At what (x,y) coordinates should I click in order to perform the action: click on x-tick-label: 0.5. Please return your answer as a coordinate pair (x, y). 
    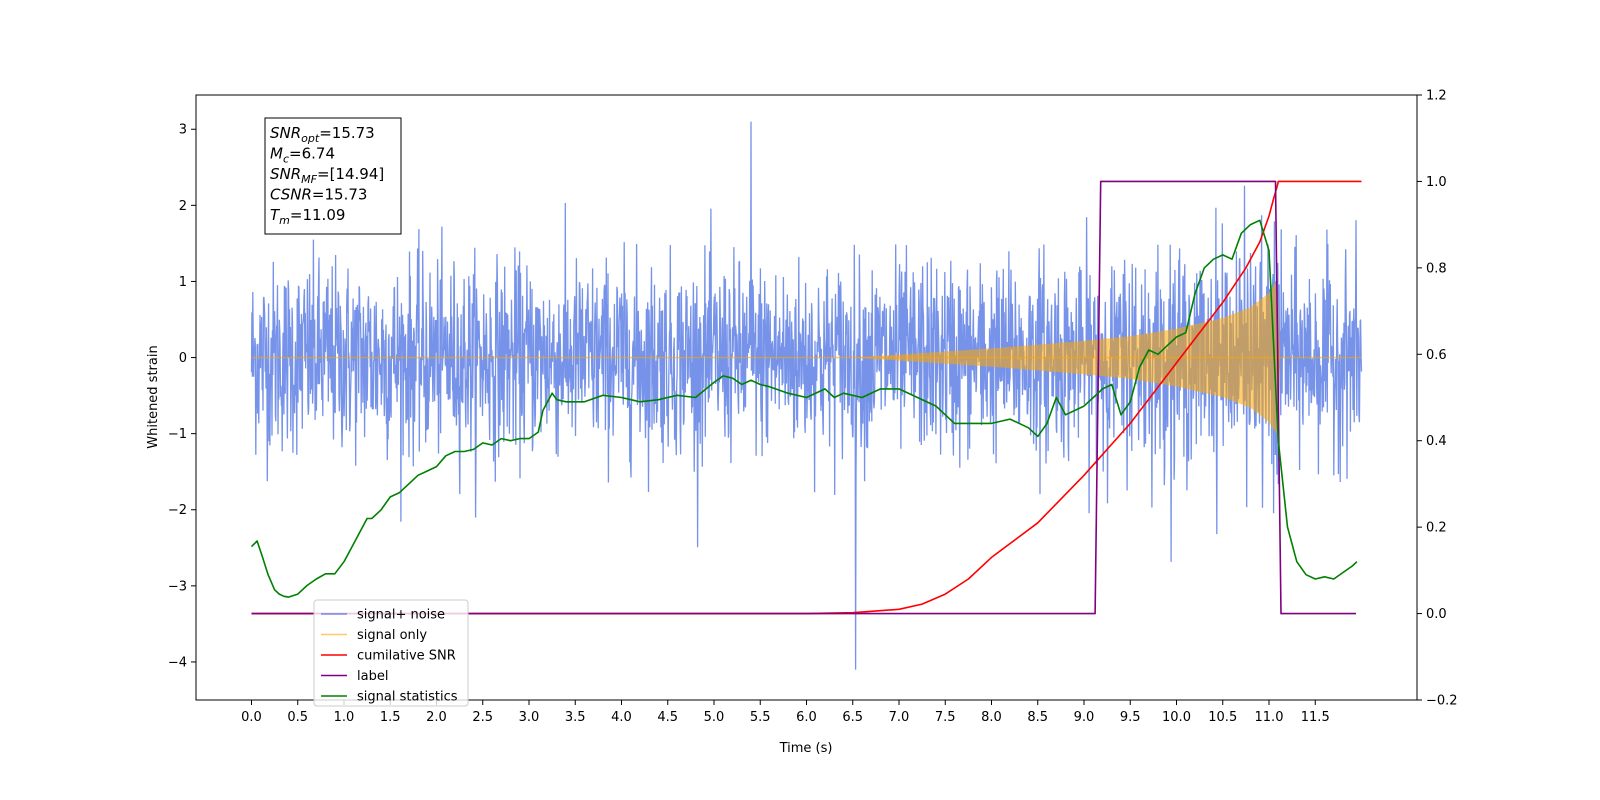
    Looking at the image, I should click on (297, 717).